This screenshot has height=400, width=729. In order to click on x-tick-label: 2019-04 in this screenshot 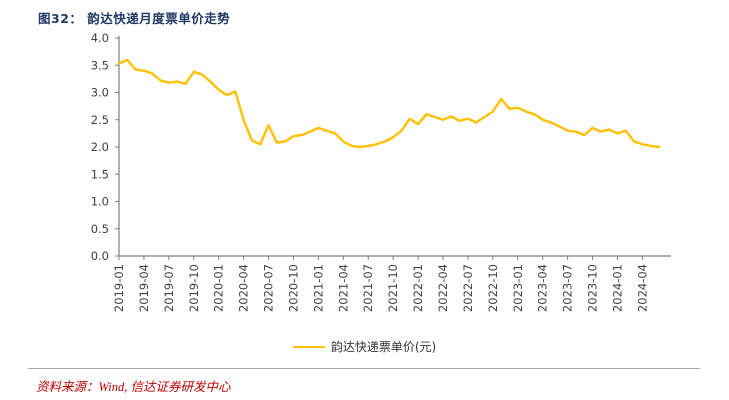, I will do `click(144, 288)`.